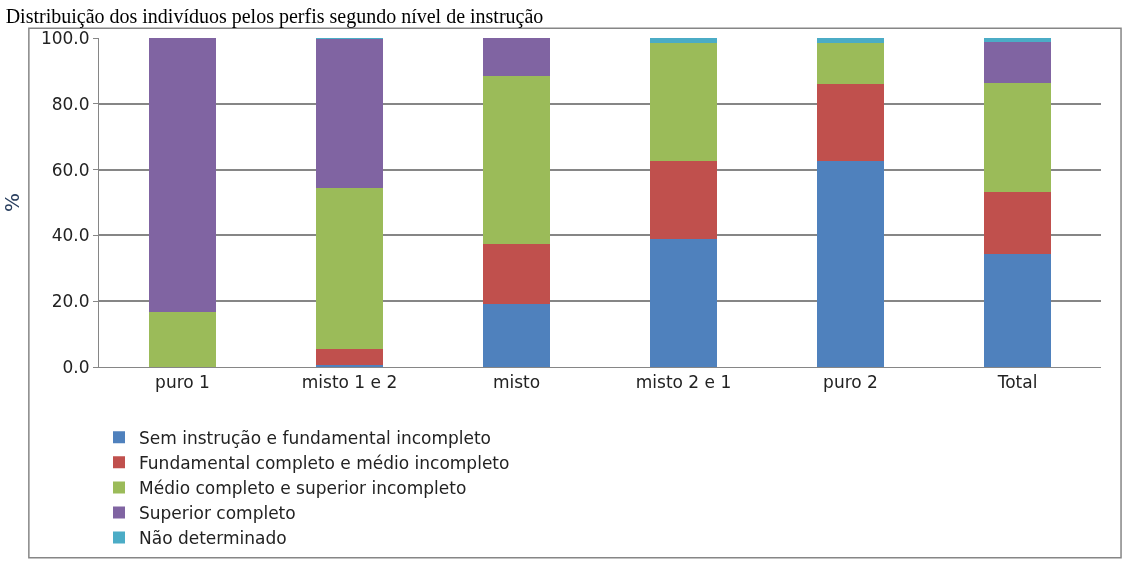  Describe the element at coordinates (1017, 382) in the screenshot. I see `x-tick-label: Total` at that location.